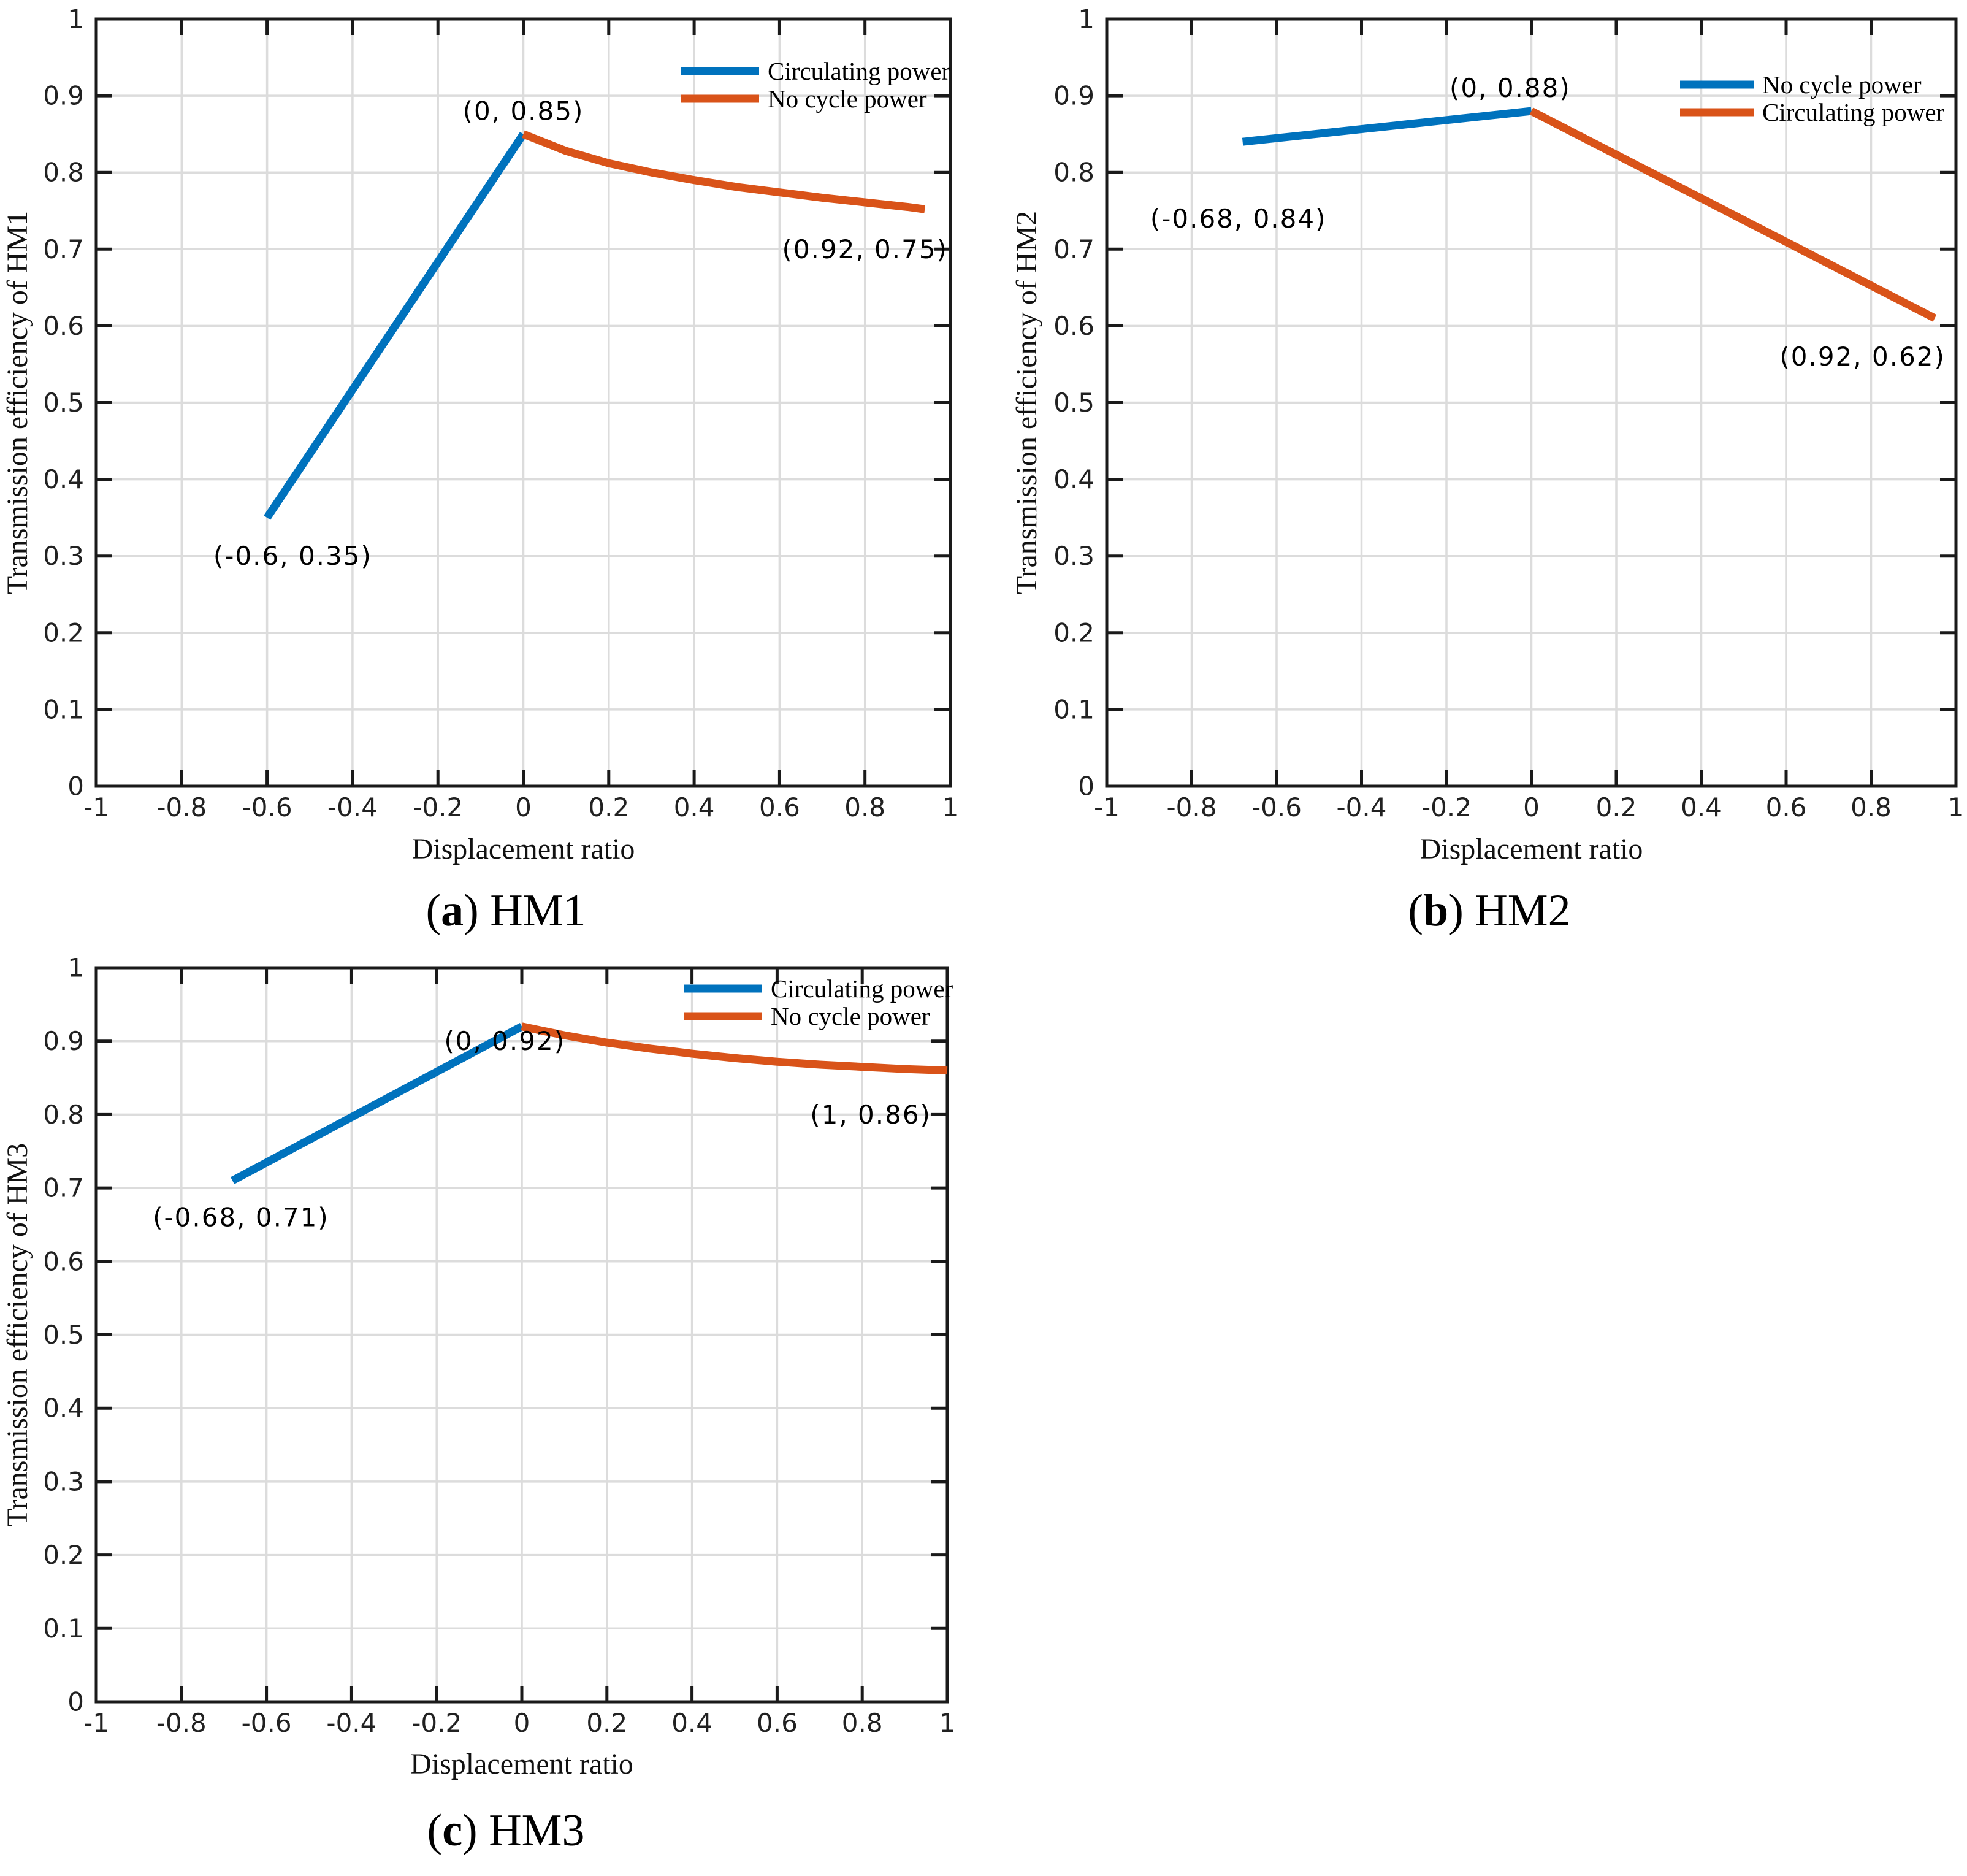  Describe the element at coordinates (1026, 402) in the screenshot. I see `y-axis-label: Transmission efficiency of HM2` at that location.